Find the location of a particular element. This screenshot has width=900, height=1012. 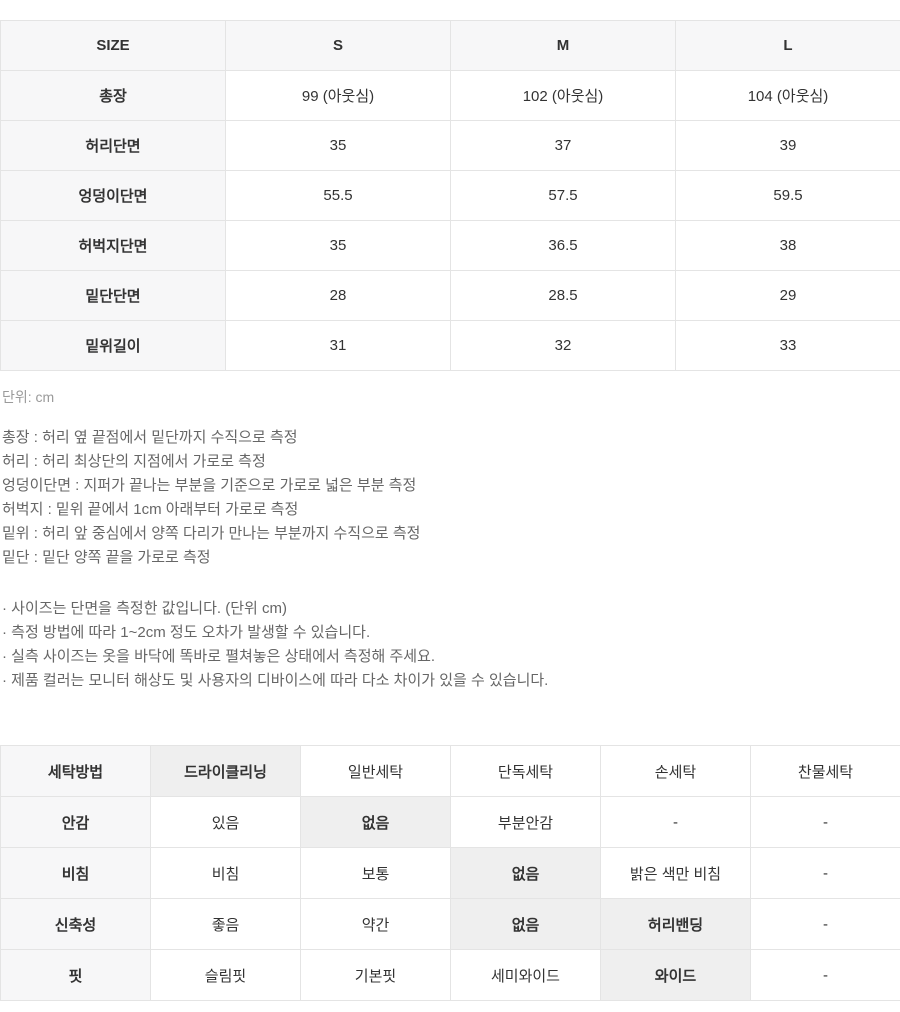

measure-note-line: 밑단 : 밑단 양쪽 끝을 가로로 측정 is located at coordinates (451, 558).